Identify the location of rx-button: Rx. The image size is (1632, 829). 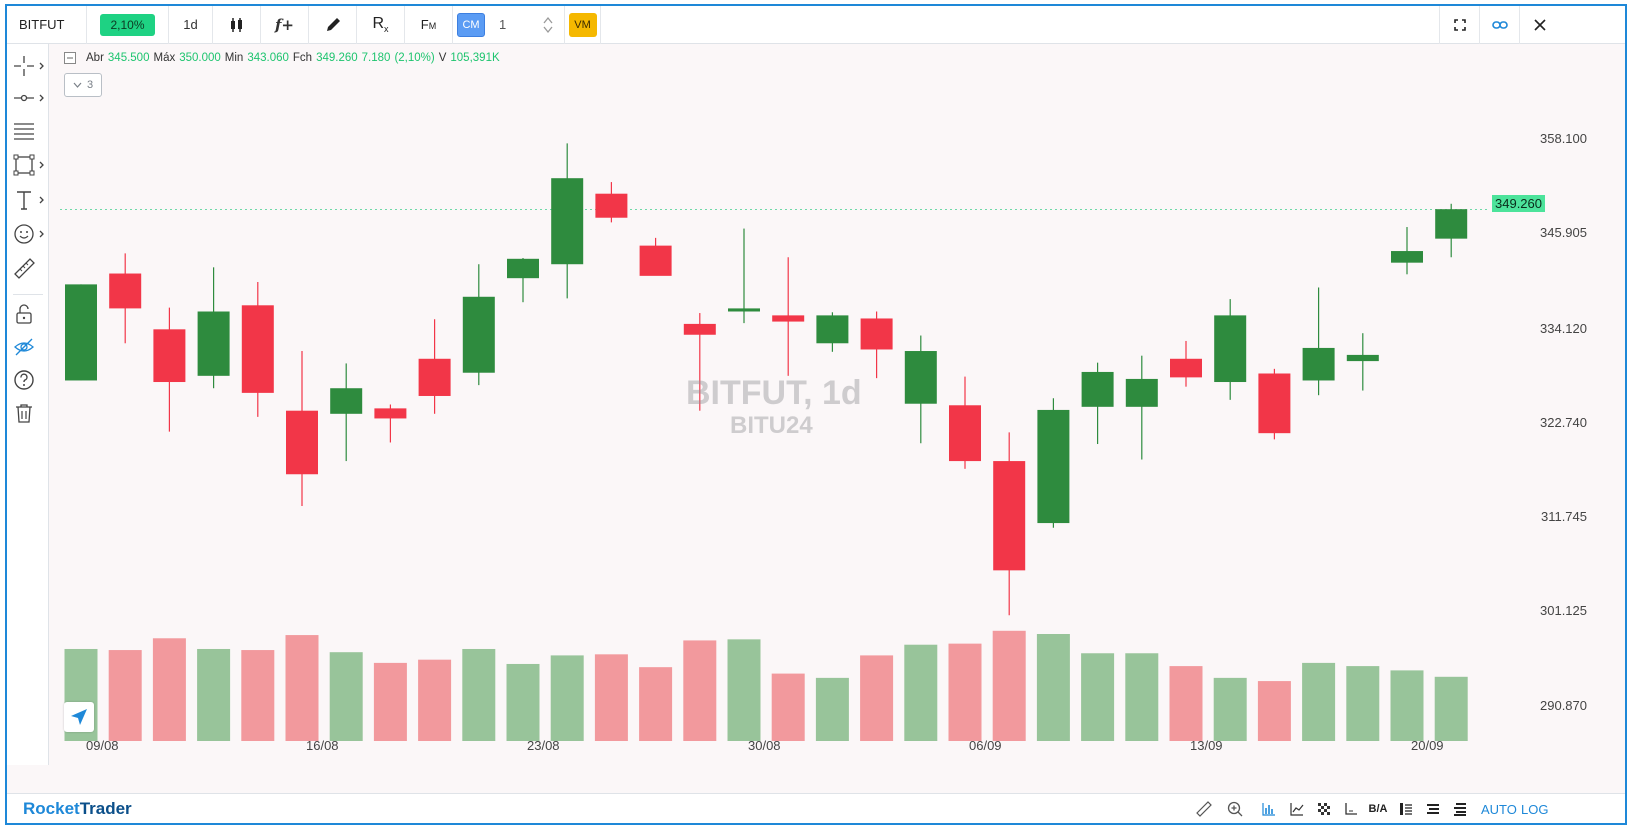
(381, 24).